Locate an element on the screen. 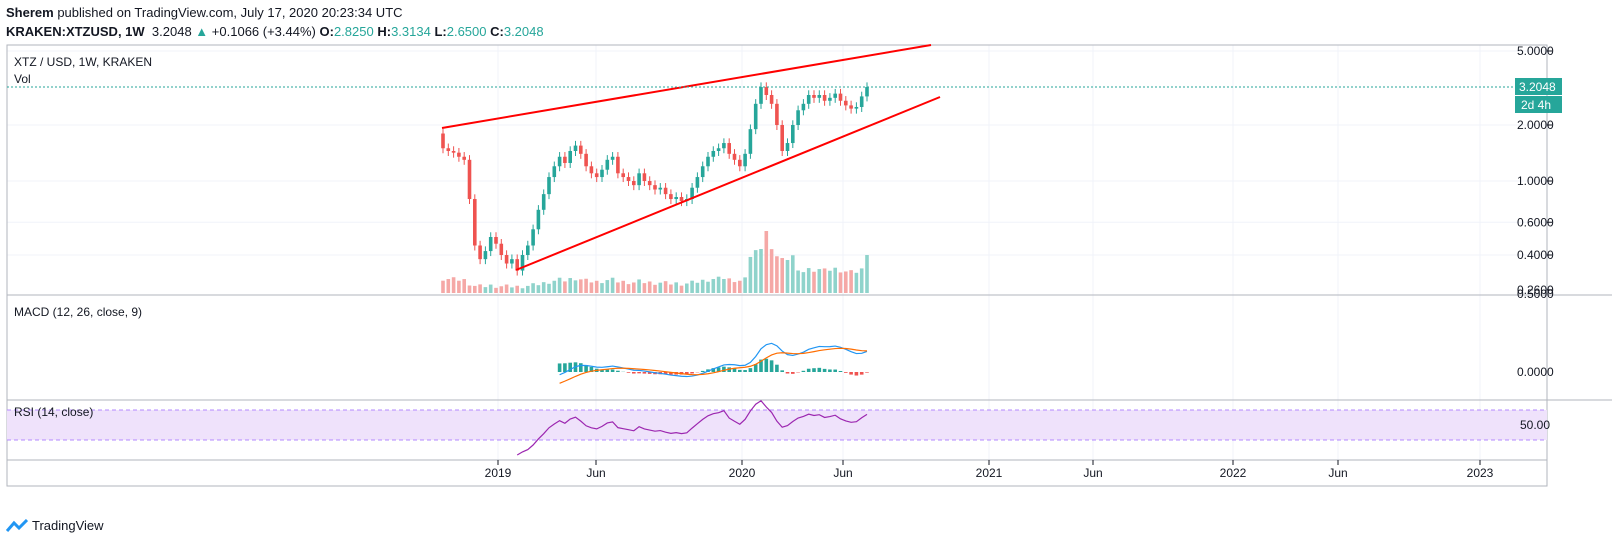 The width and height of the screenshot is (1612, 539). tradingview-brand: TradingView is located at coordinates (55, 525).